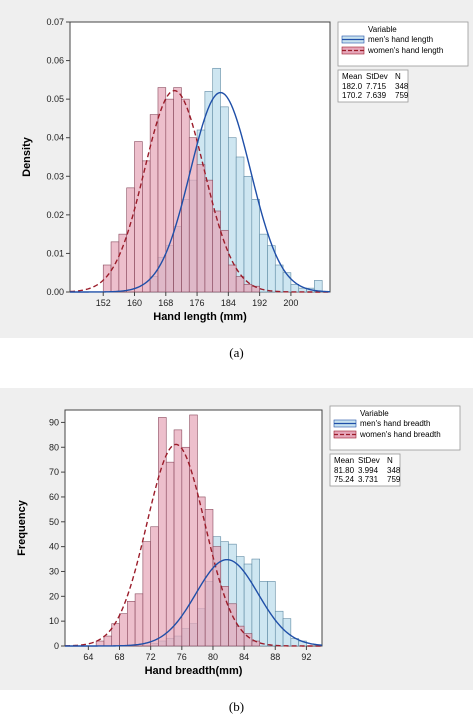 This screenshot has width=473, height=718. What do you see at coordinates (194, 671) in the screenshot?
I see `x-axis-title: Hand breadth(mm)` at bounding box center [194, 671].